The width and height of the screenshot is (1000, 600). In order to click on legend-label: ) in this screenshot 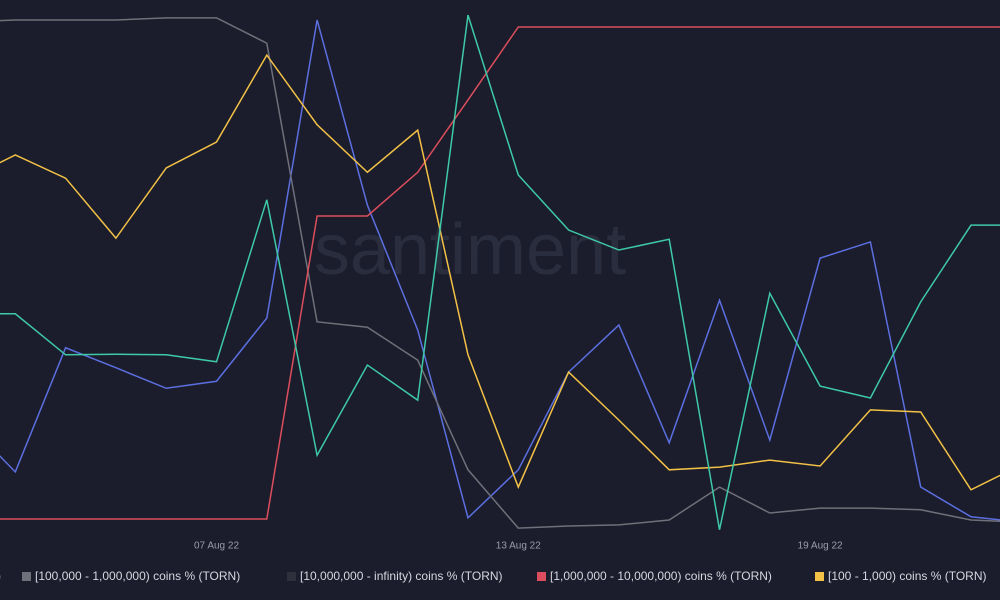, I will do `click(0, 576)`.